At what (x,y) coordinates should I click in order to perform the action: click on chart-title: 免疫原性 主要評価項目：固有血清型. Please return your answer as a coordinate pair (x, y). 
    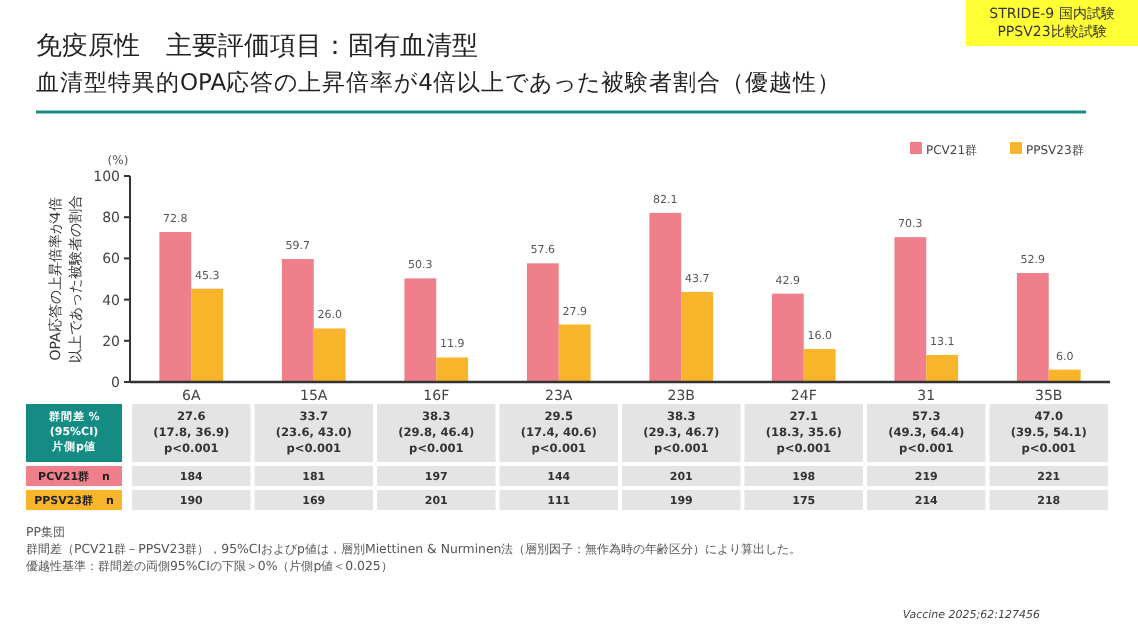
    Looking at the image, I should click on (257, 46).